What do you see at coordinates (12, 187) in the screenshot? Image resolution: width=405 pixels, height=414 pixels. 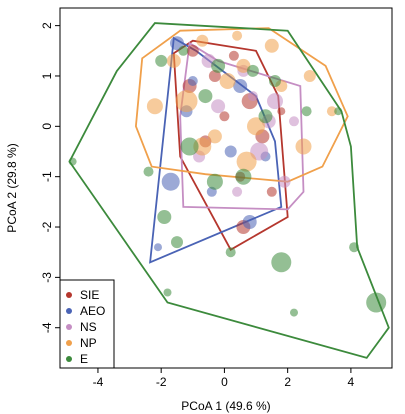 I see `y-axis-title: PCoA 2 (29.8 %)` at bounding box center [12, 187].